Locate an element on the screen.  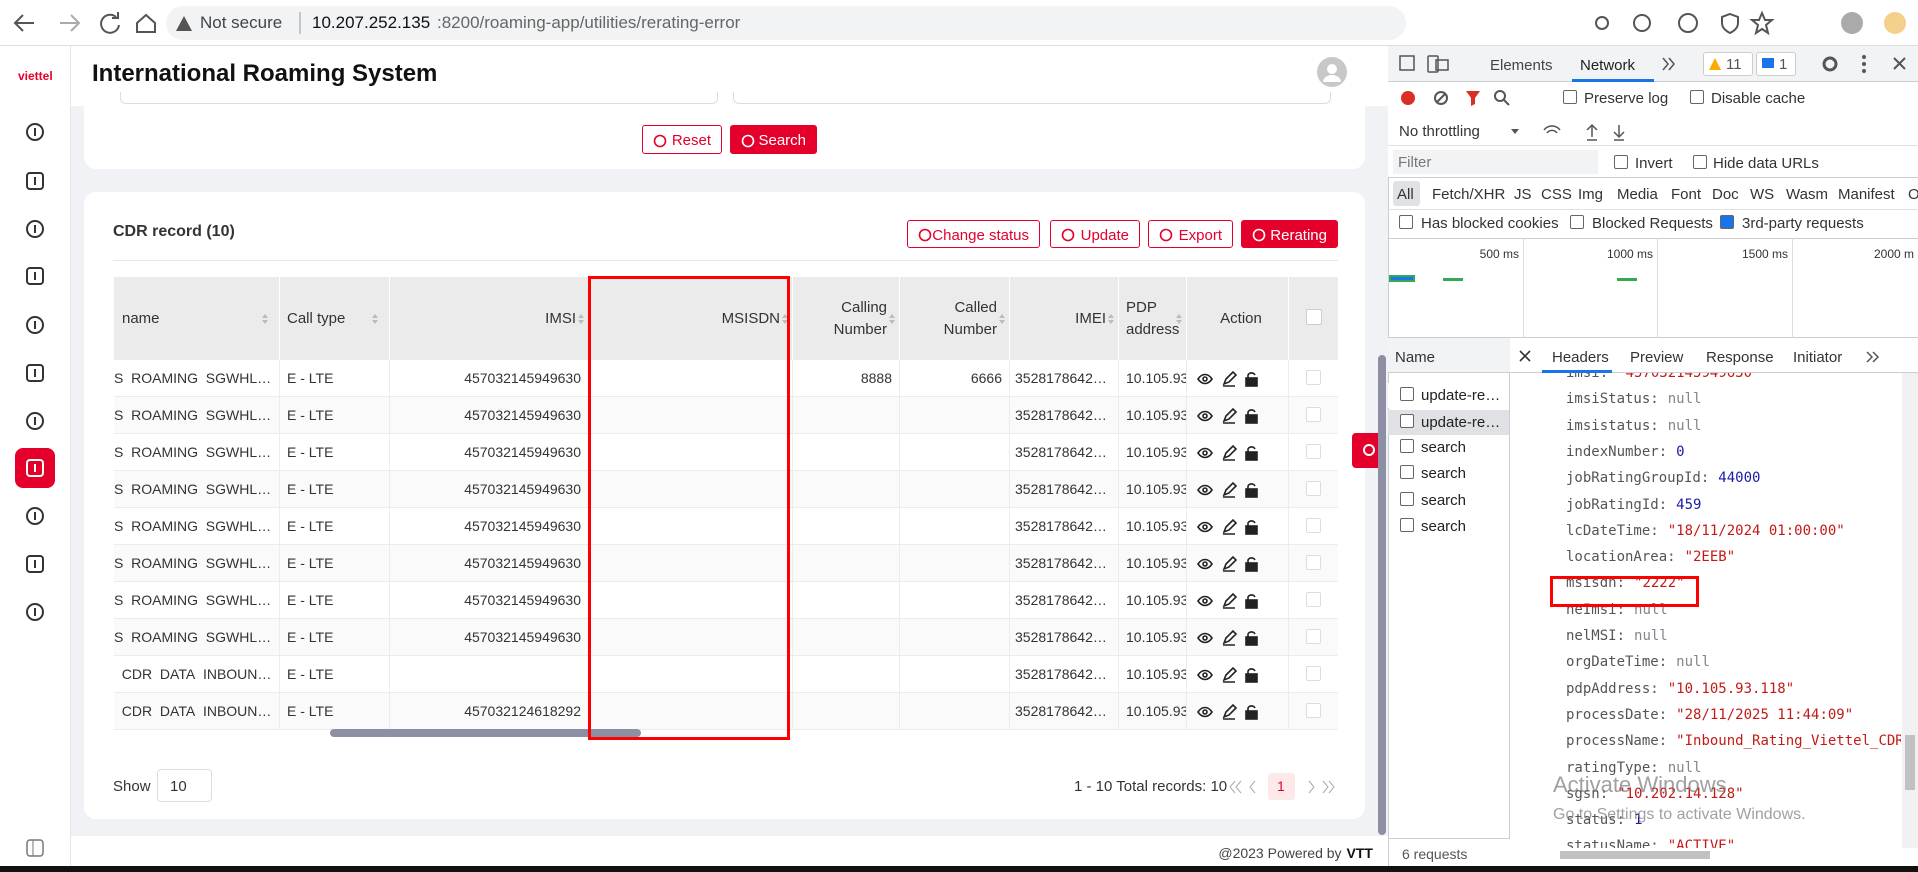
dt-tab: Elements is located at coordinates (1521, 65).